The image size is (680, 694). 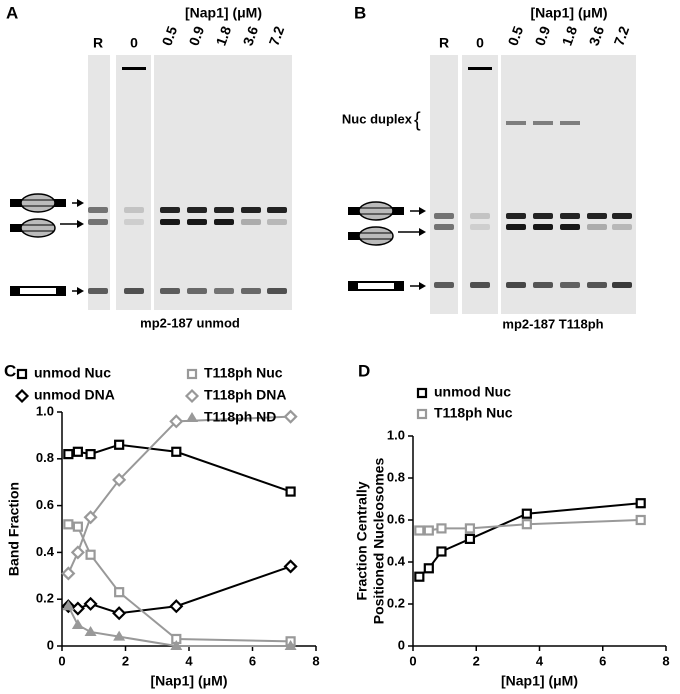 I want to click on legend-label: T118ph DNA, so click(x=245, y=395).